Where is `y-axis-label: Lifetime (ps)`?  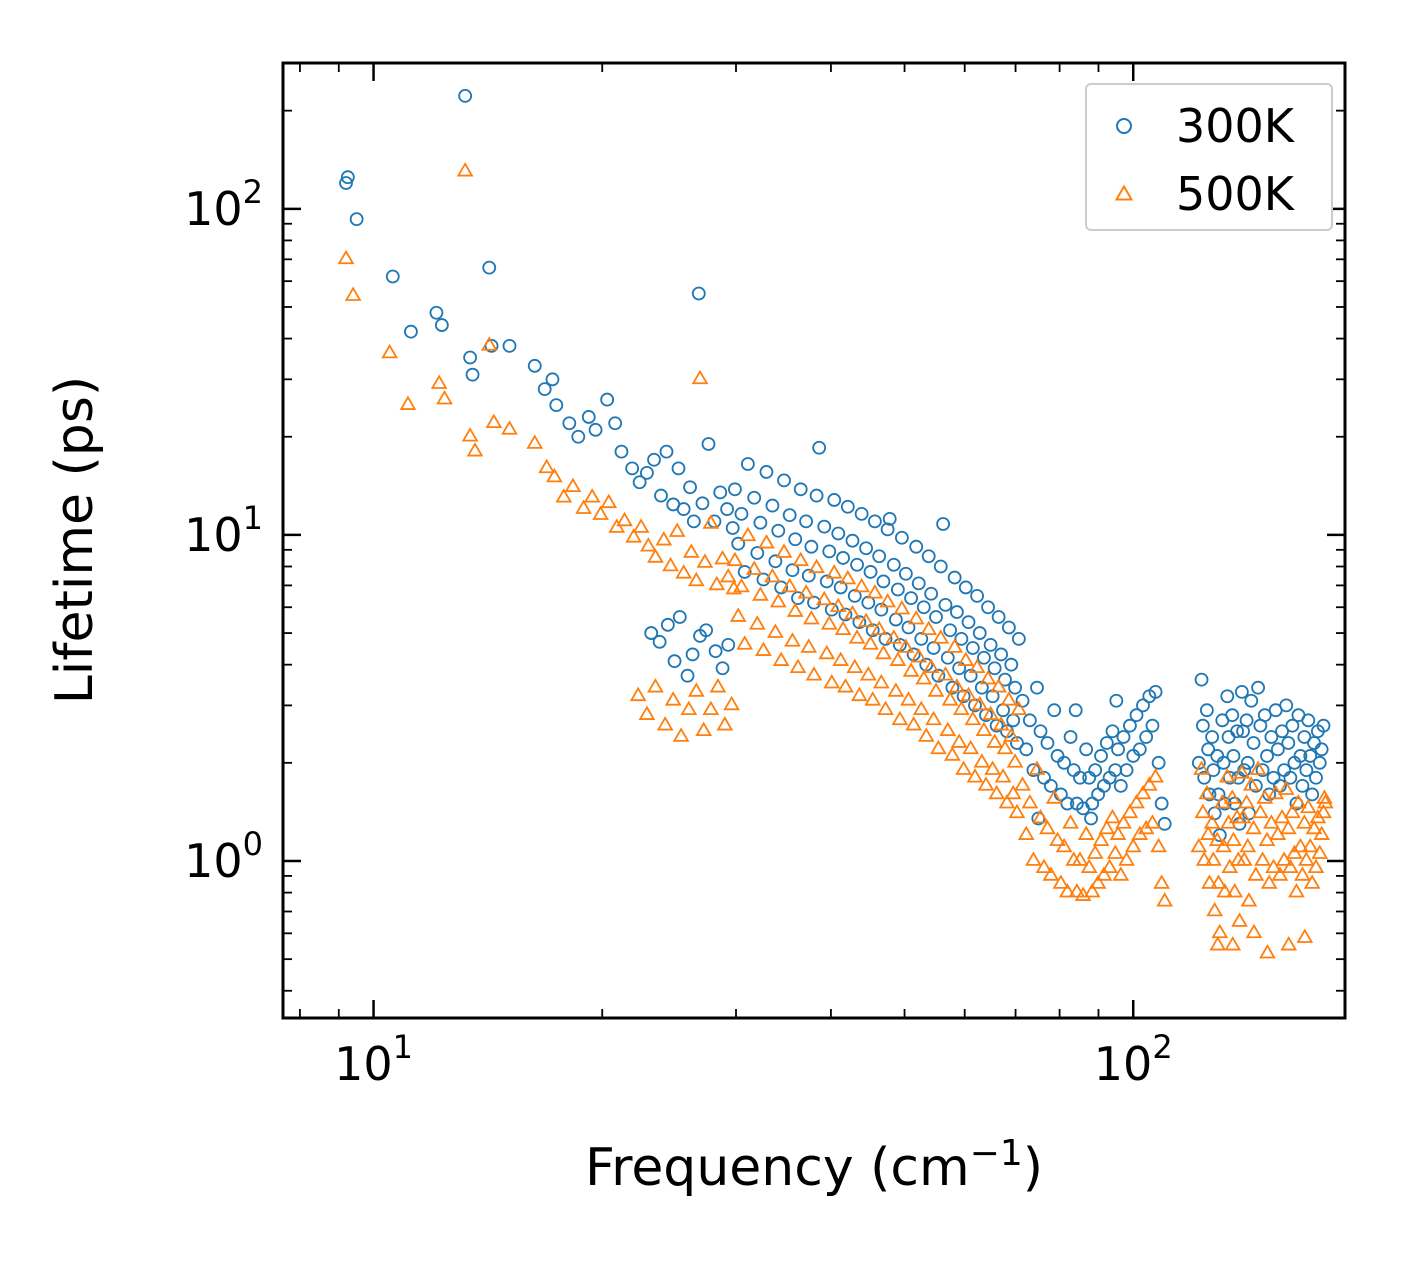 y-axis-label: Lifetime (ps) is located at coordinates (75, 540).